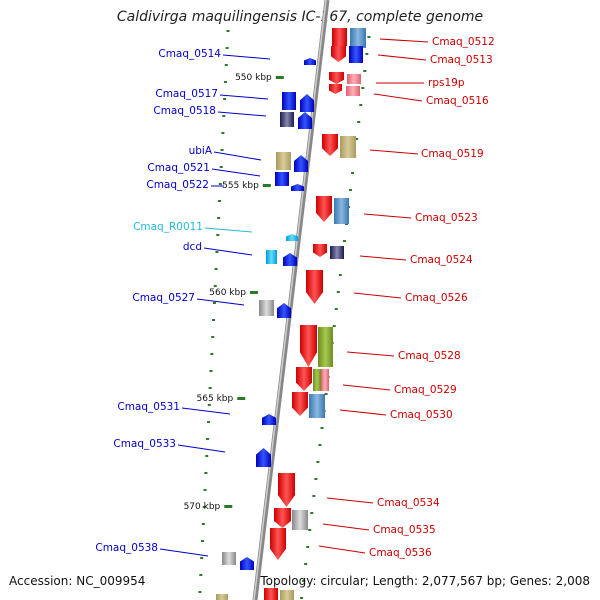 The image size is (600, 600). I want to click on gene-label-right: Cmaq_0534, so click(408, 503).